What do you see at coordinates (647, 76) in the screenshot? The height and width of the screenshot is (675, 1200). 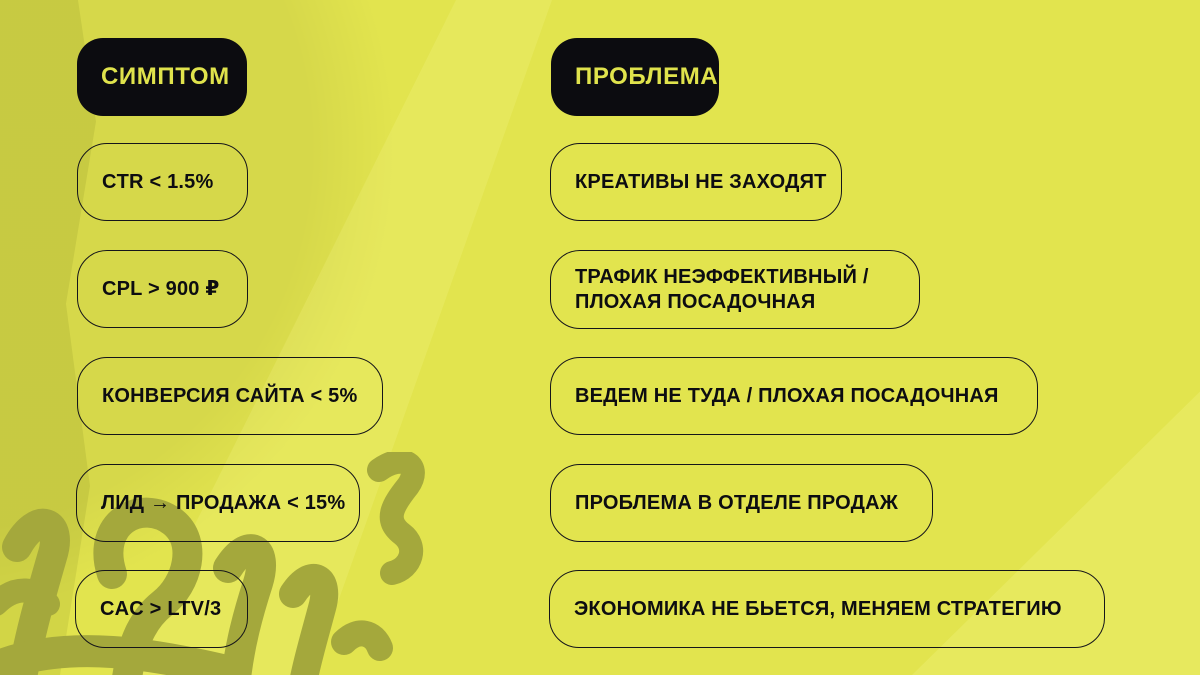 I see `column-header-problem-label: ПРОБЛЕМА` at bounding box center [647, 76].